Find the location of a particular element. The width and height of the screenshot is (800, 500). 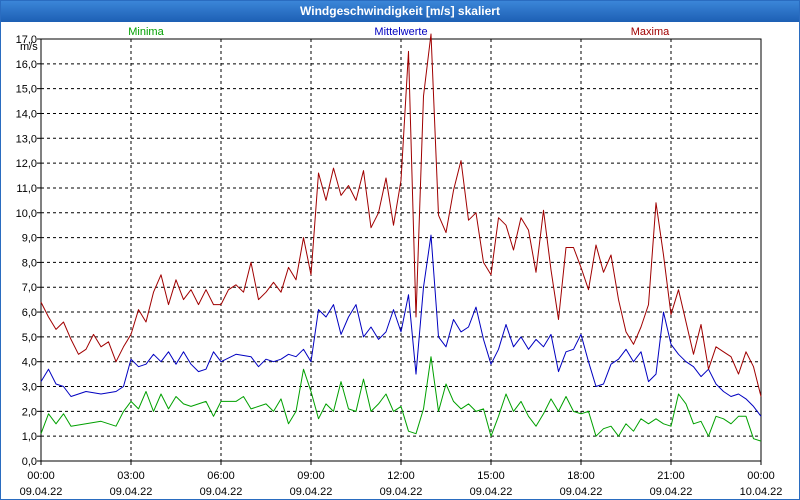

y-tick-label: 10,0 is located at coordinates (26, 214).